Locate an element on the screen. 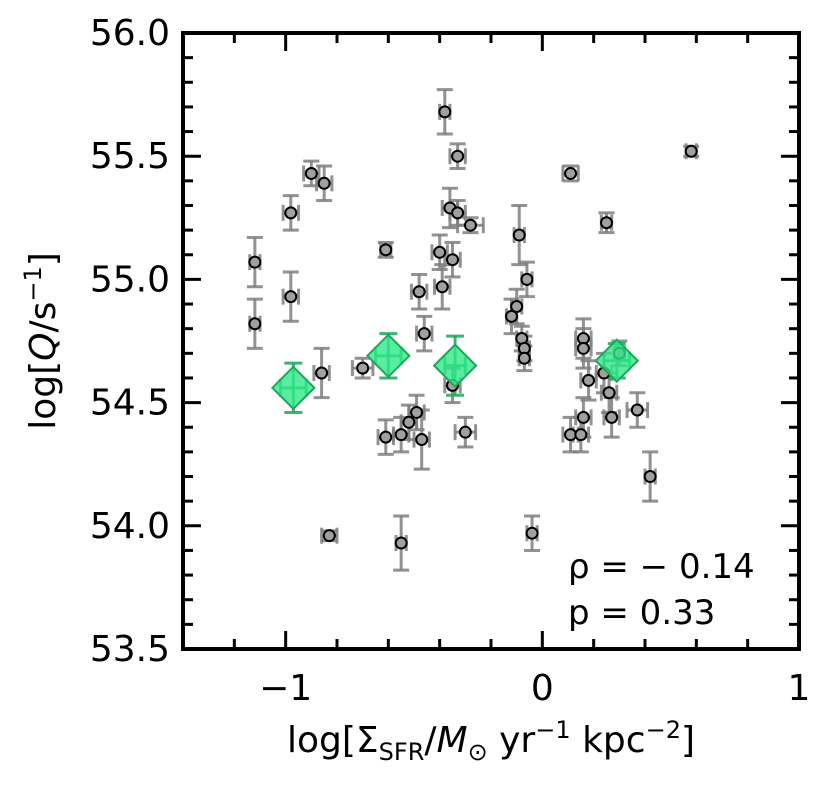  y-tick-label-5: 56.0 is located at coordinates (130, 33).